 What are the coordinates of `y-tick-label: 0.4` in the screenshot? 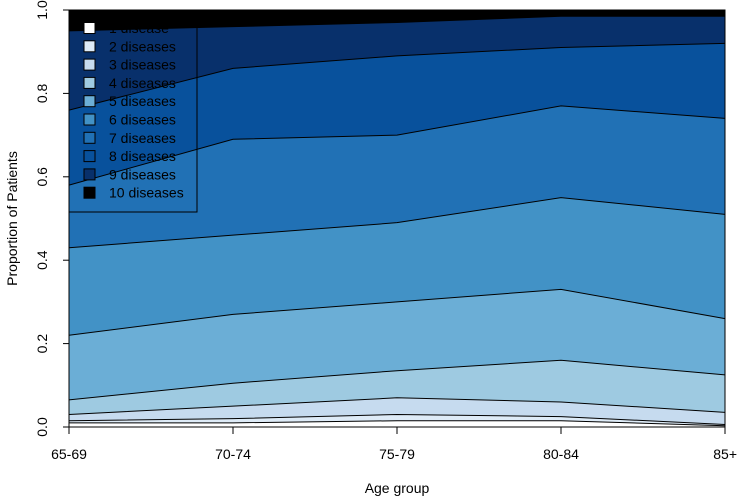 It's located at (42, 260).